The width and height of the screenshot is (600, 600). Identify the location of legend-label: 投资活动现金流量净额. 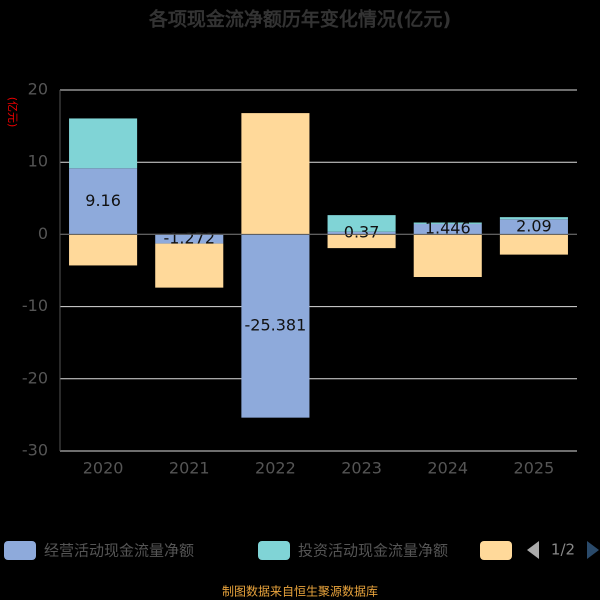
(373, 551).